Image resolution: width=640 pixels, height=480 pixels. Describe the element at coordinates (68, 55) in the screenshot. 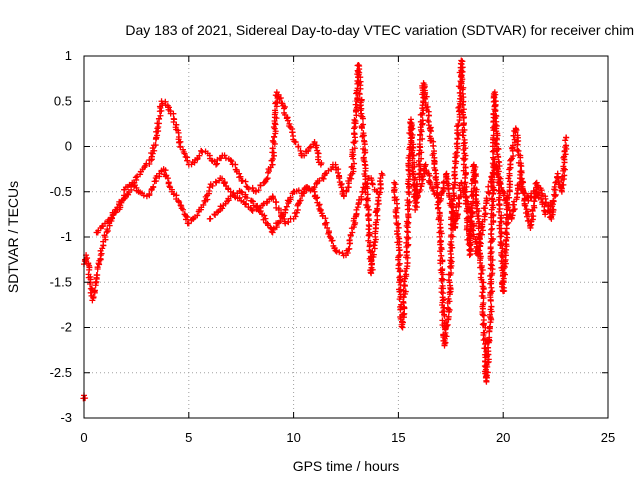

I see `y-tick-label: 1` at that location.